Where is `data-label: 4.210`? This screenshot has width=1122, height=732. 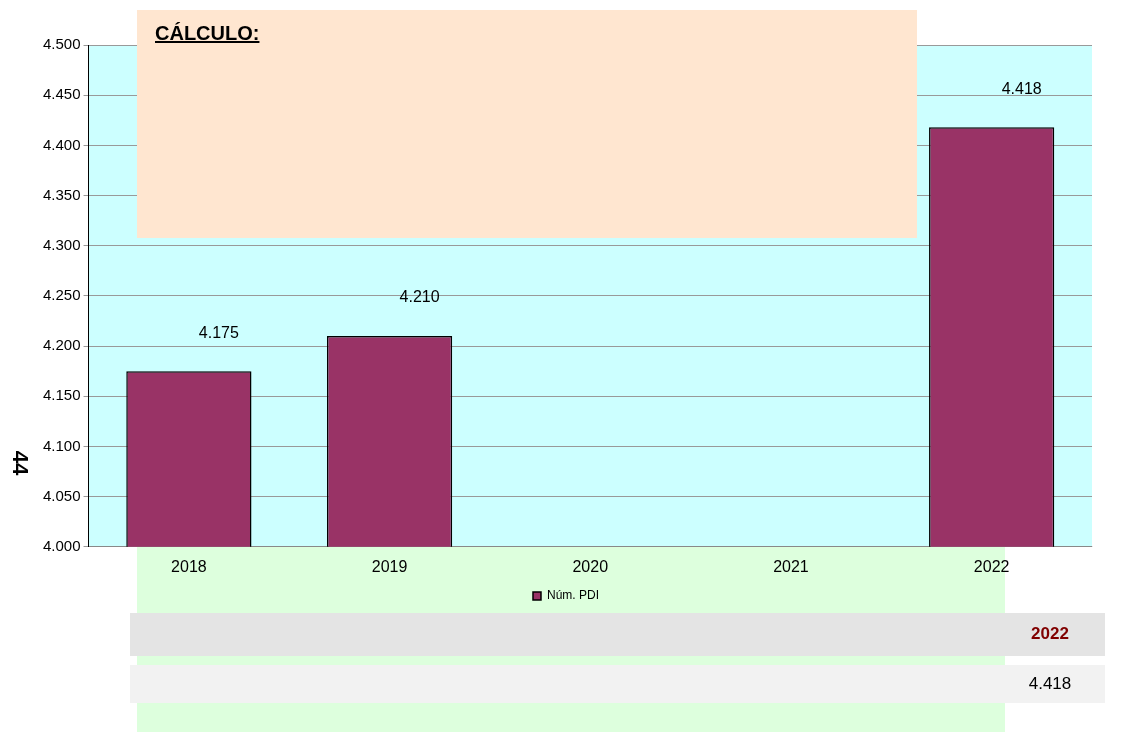 data-label: 4.210 is located at coordinates (419, 297).